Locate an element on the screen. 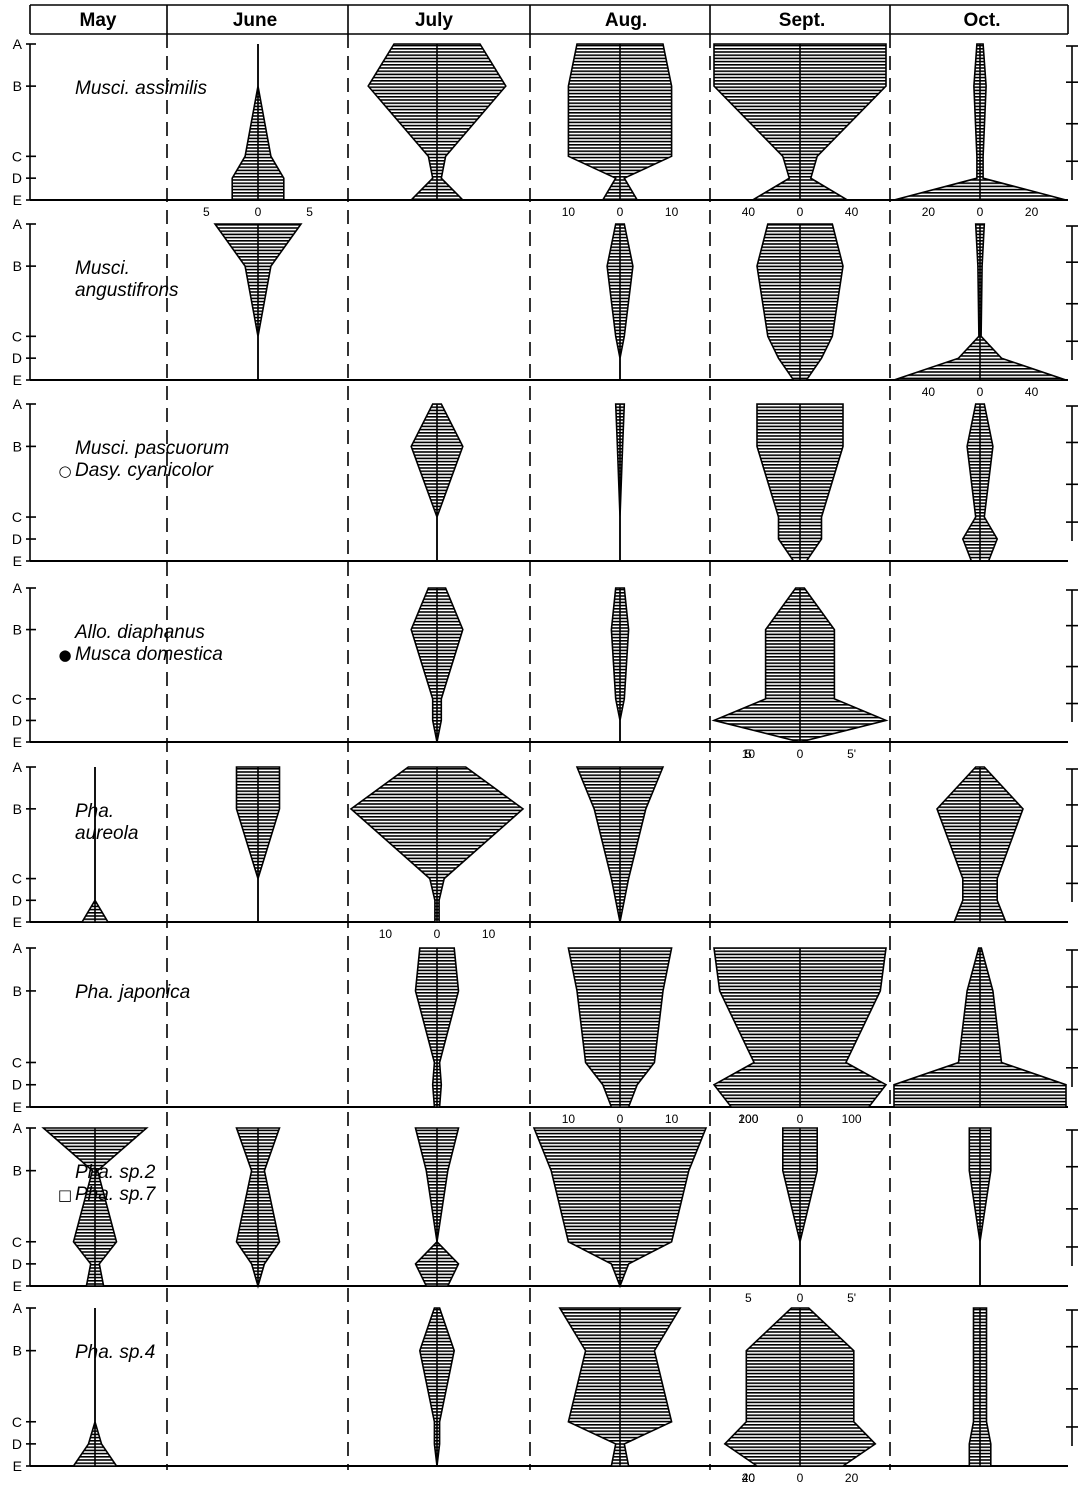 The width and height of the screenshot is (1089, 1490). species-title: Pha. sp.4 is located at coordinates (115, 1352).